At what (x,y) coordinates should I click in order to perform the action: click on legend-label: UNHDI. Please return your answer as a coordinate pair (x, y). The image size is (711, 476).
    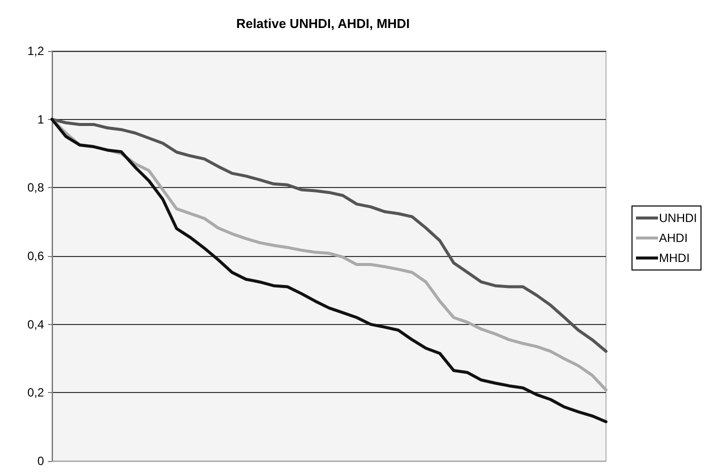
    Looking at the image, I should click on (678, 218).